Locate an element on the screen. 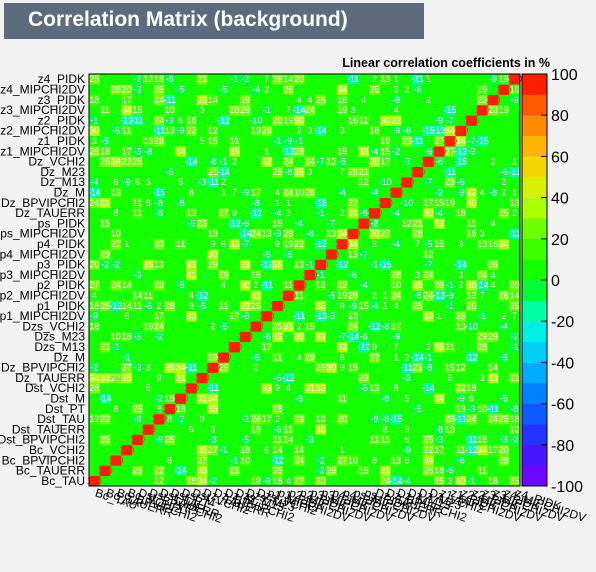  cell-value-label: -8 is located at coordinates (375, 223).